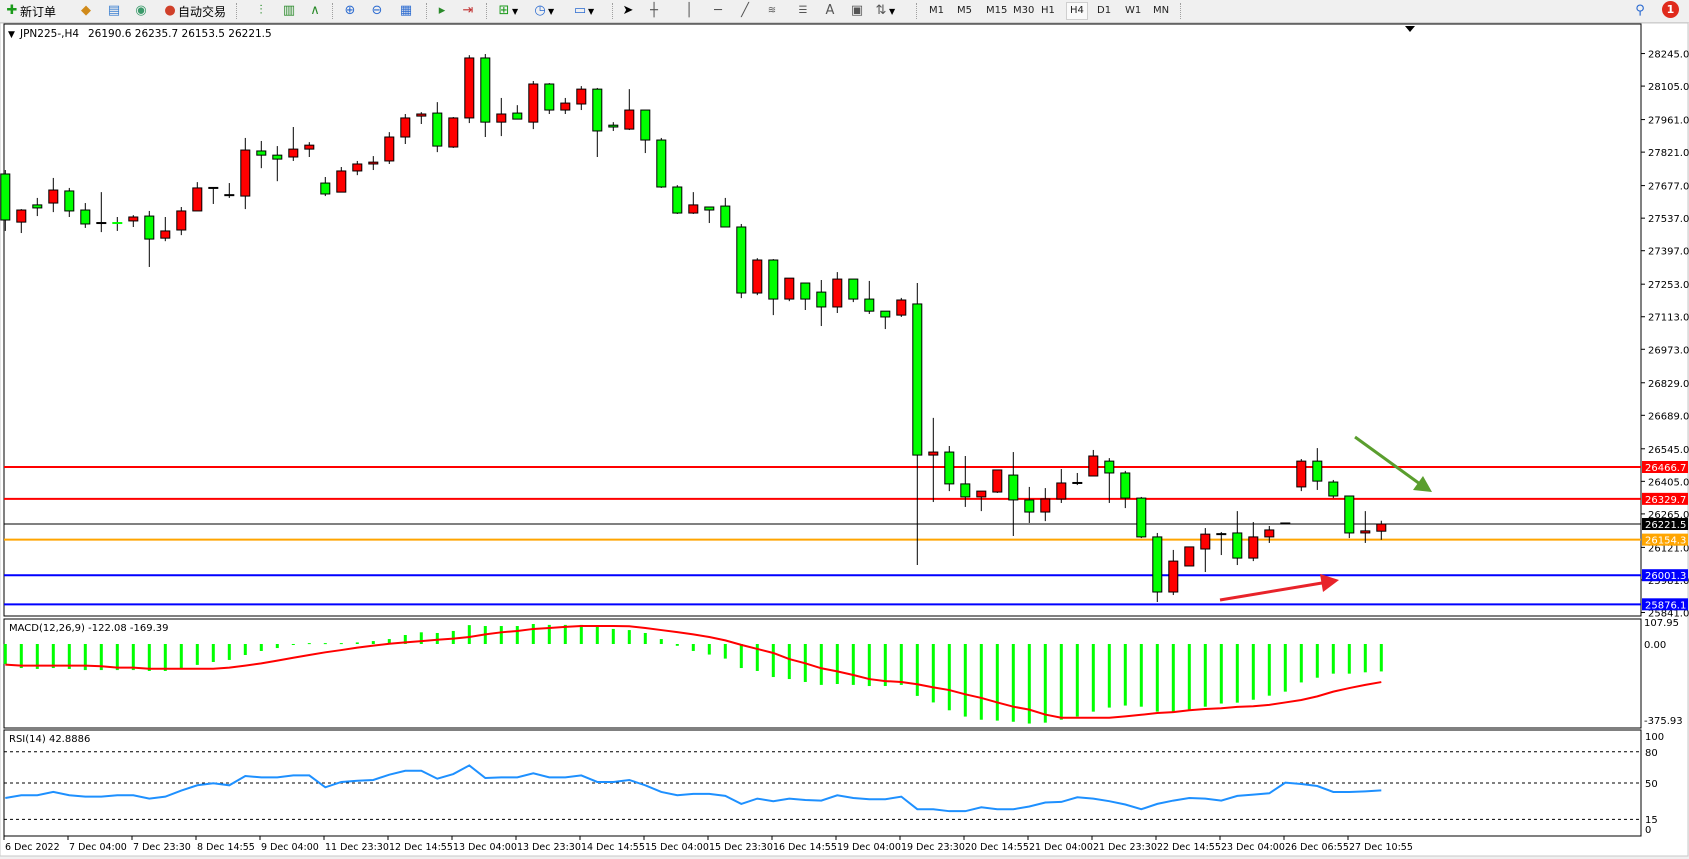 This screenshot has height=859, width=1689. What do you see at coordinates (843, 673) in the screenshot?
I see `macd-pane: 107.95 0.00 -375.93` at bounding box center [843, 673].